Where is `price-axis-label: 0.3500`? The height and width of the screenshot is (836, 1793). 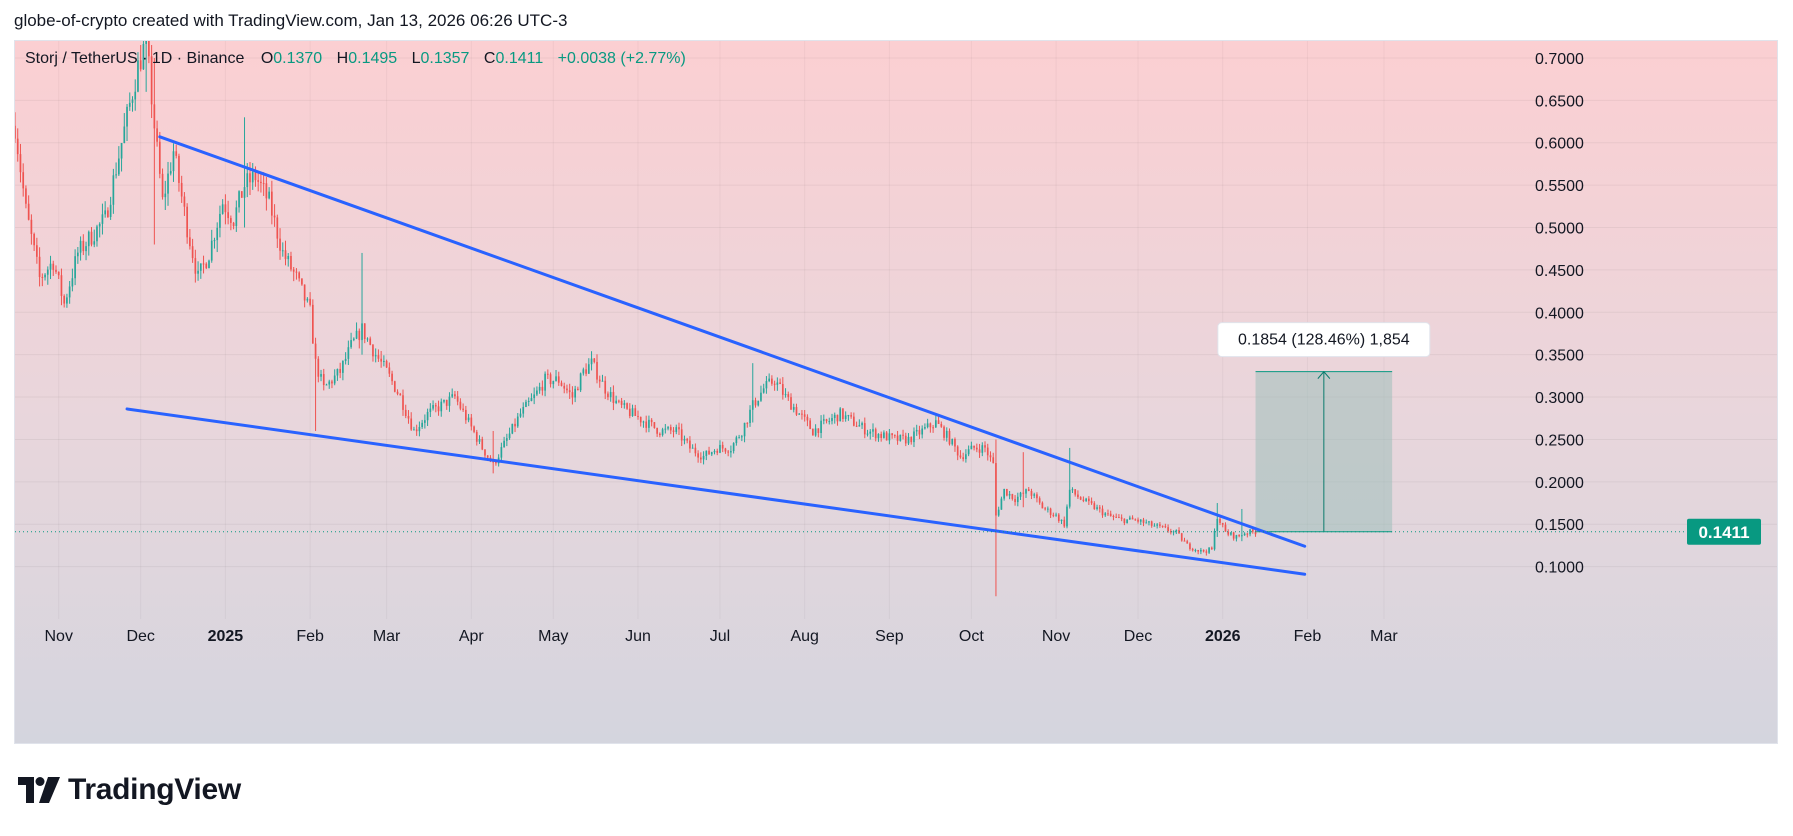
price-axis-label: 0.3500 is located at coordinates (1559, 356).